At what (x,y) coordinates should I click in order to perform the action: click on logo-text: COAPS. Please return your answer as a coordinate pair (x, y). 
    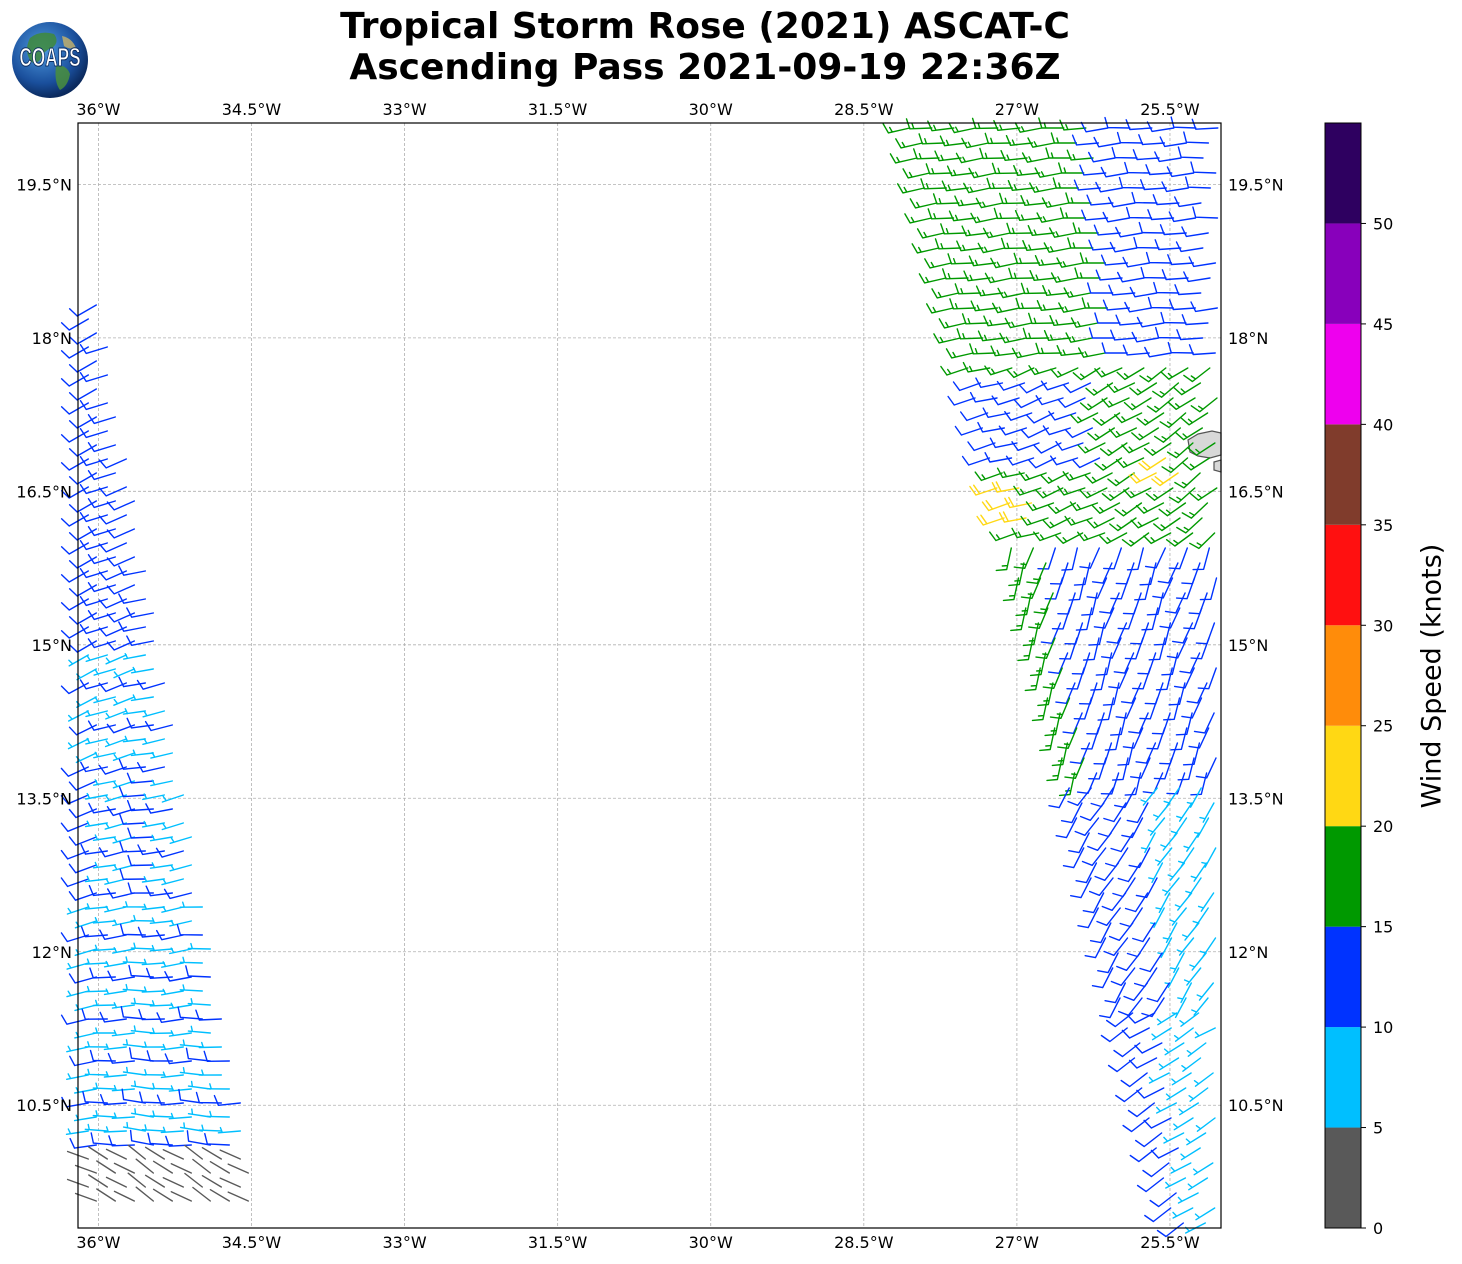
    Looking at the image, I should click on (49, 58).